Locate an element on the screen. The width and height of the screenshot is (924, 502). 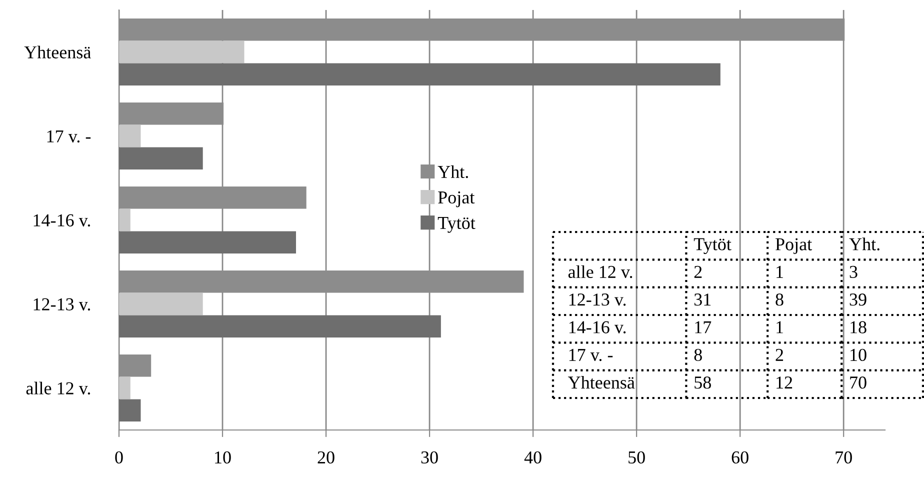
x-tick-label: 60 is located at coordinates (740, 457).